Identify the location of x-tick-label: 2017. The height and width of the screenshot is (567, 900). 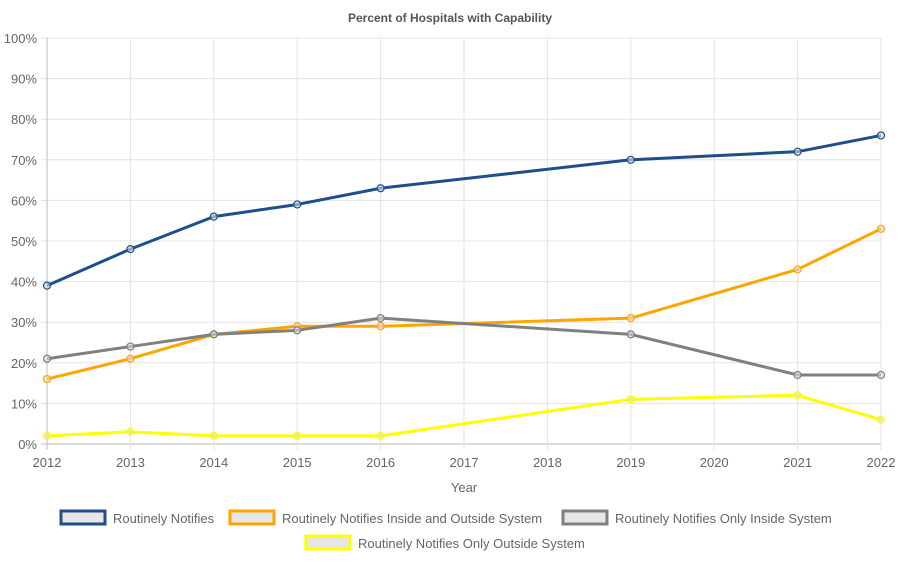
(464, 462).